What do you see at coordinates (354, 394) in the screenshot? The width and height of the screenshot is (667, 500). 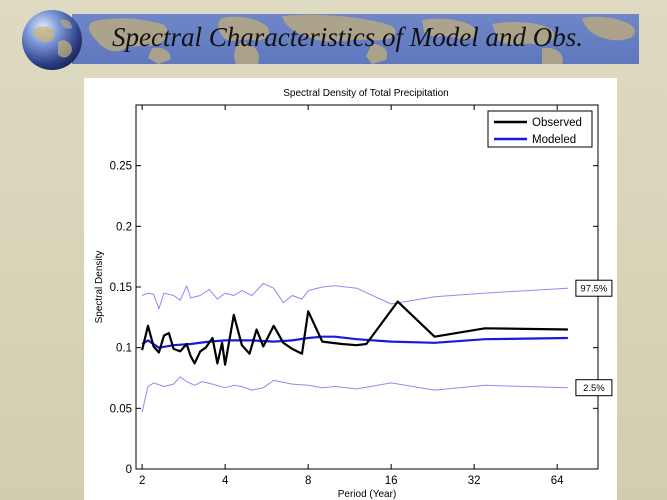 I see `series-line-2-5-` at bounding box center [354, 394].